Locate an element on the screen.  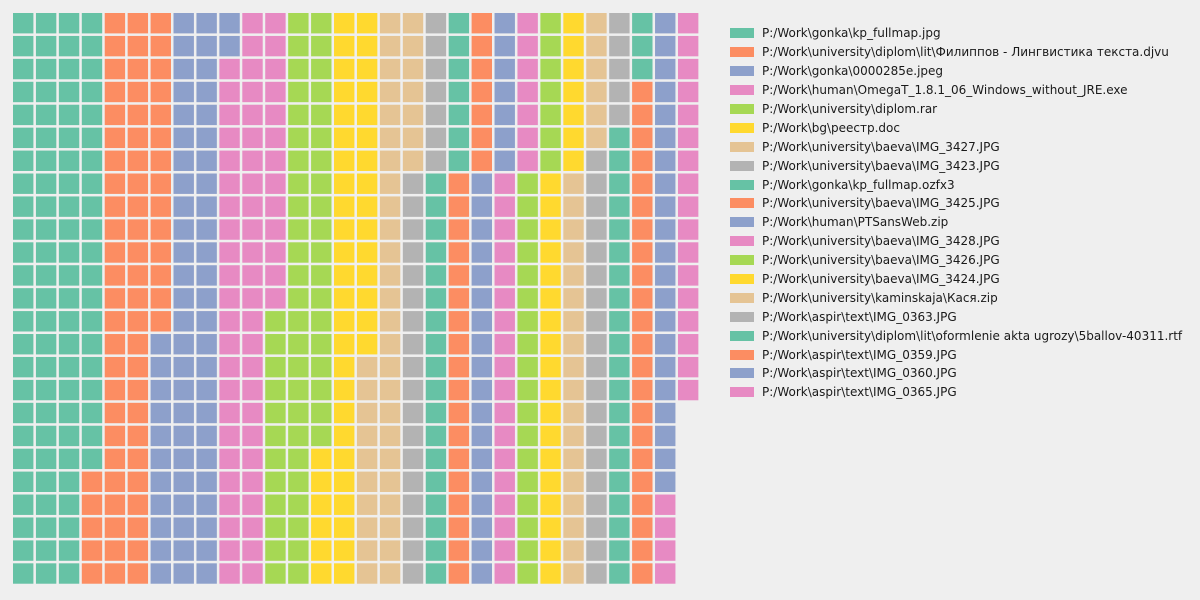
legend-label: P:/Work\university\kaminskaja\Кася.zip is located at coordinates (880, 297).